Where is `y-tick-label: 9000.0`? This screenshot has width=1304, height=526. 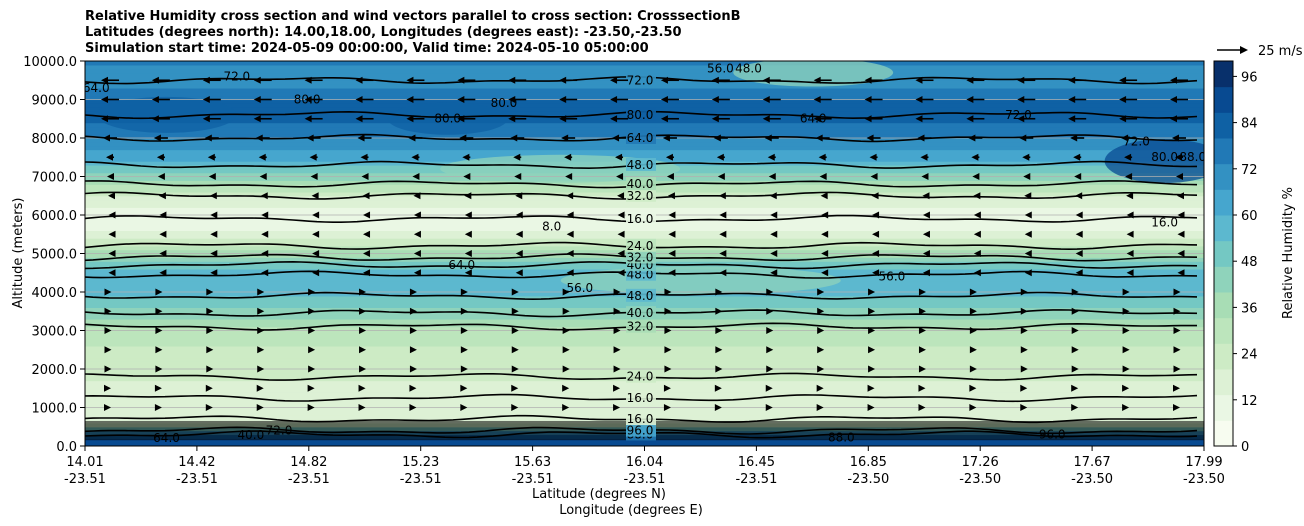 y-tick-label: 9000.0 is located at coordinates (55, 101).